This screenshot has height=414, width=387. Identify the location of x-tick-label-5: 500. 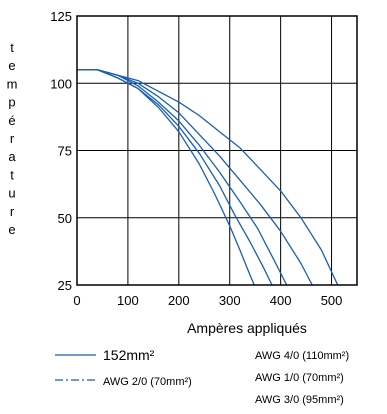
(332, 300).